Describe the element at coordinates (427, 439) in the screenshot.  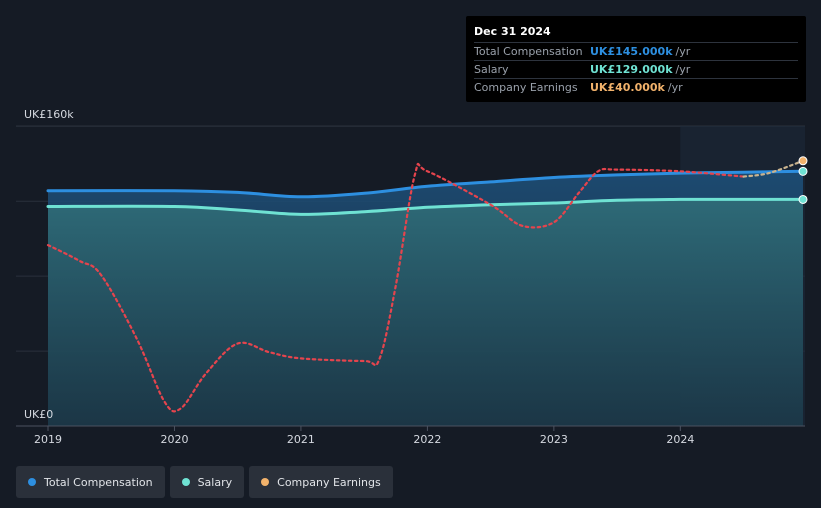
I see `x-tick-label: 2022` at that location.